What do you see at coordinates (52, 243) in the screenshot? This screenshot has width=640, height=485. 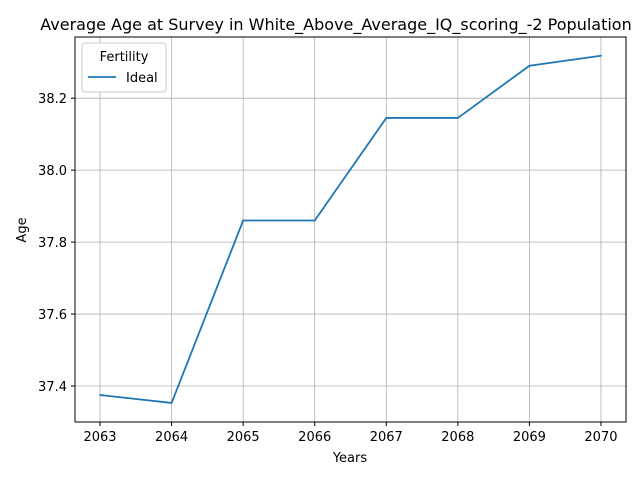 I see `y-tick-label: 37.8` at bounding box center [52, 243].